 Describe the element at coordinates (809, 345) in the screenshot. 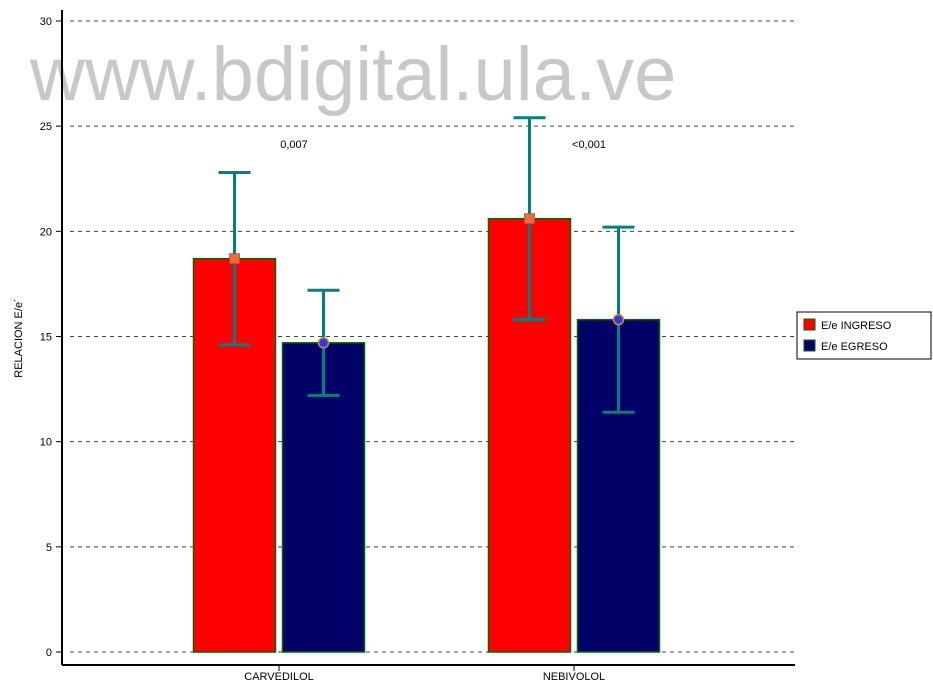

I see `legend-swatch-egreso` at that location.